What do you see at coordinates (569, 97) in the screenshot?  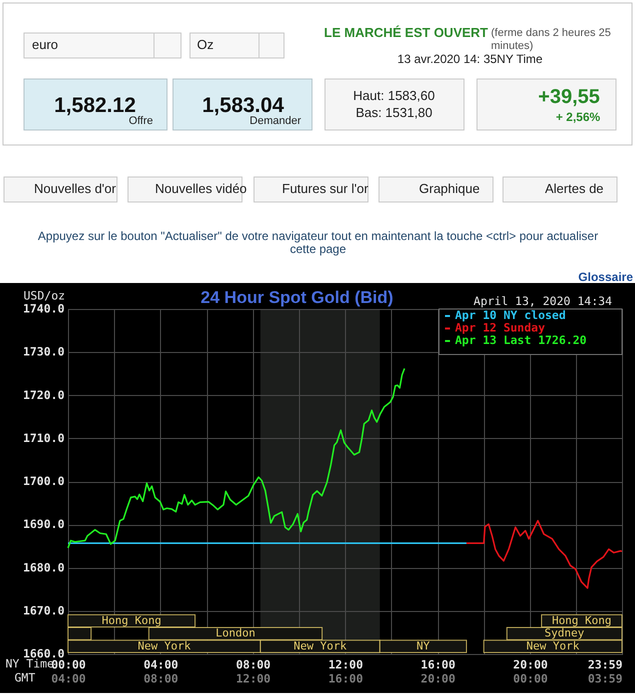 I see `text: +39,55` at bounding box center [569, 97].